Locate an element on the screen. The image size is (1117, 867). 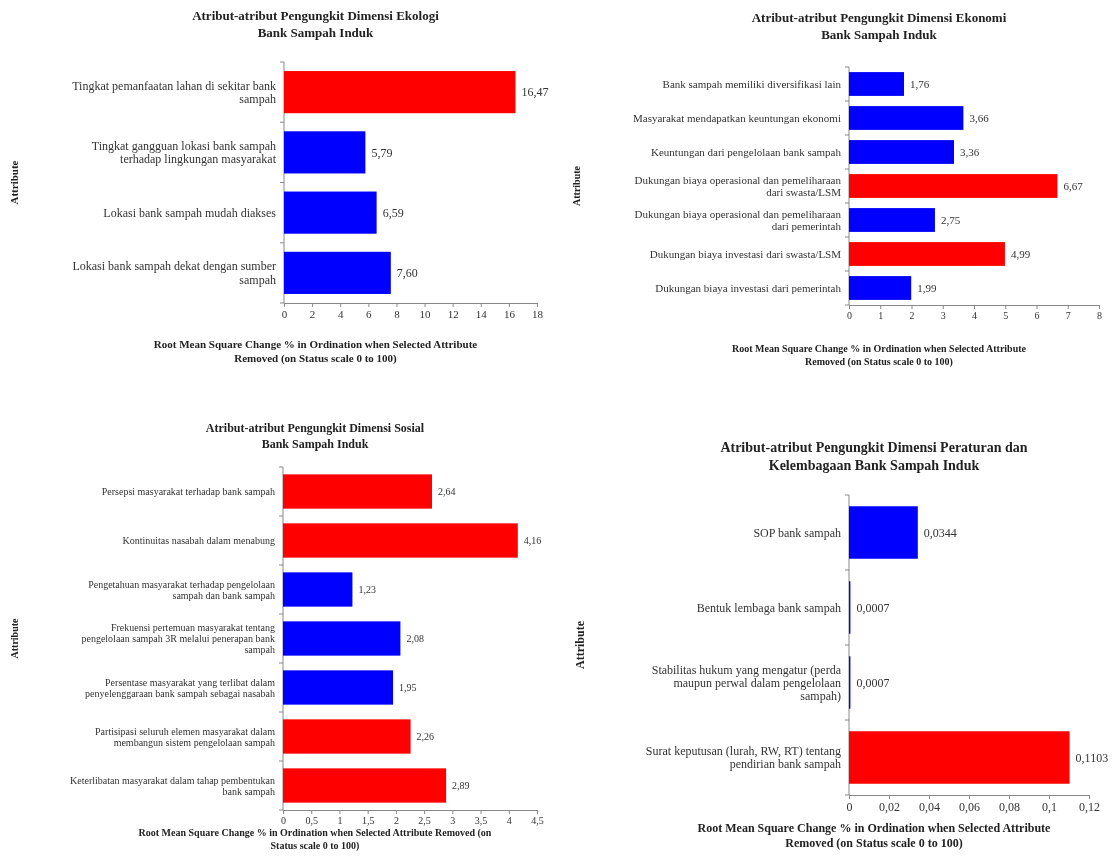
y-tick-label: Dukungan biaya operasional dan pemeliharaan dari swasta/LSM is located at coordinates (738, 185).